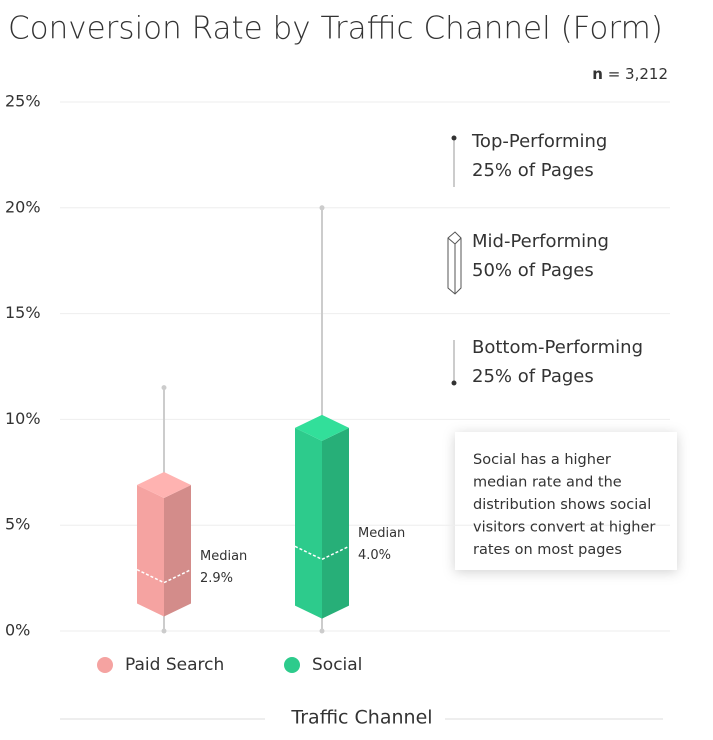 The height and width of the screenshot is (740, 713). I want to click on y-tick-label: 25%, so click(23, 101).